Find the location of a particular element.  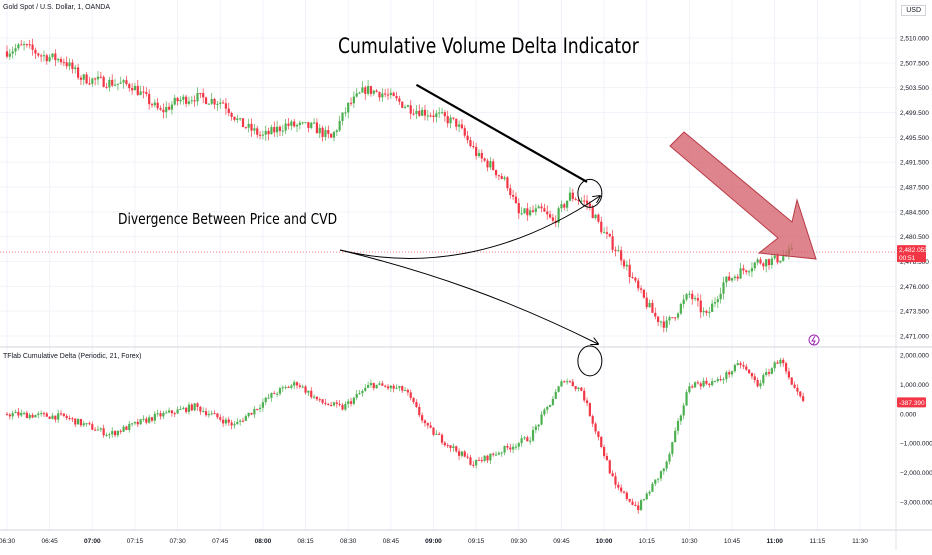

currency-button: USD is located at coordinates (913, 10).